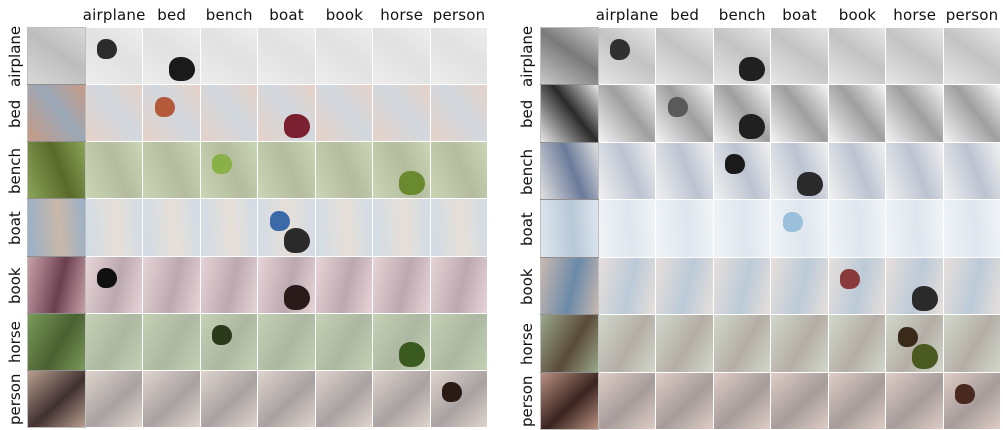 The width and height of the screenshot is (1003, 430). Describe the element at coordinates (971, 343) in the screenshot. I see `right-attention-map-horse-person` at that location.